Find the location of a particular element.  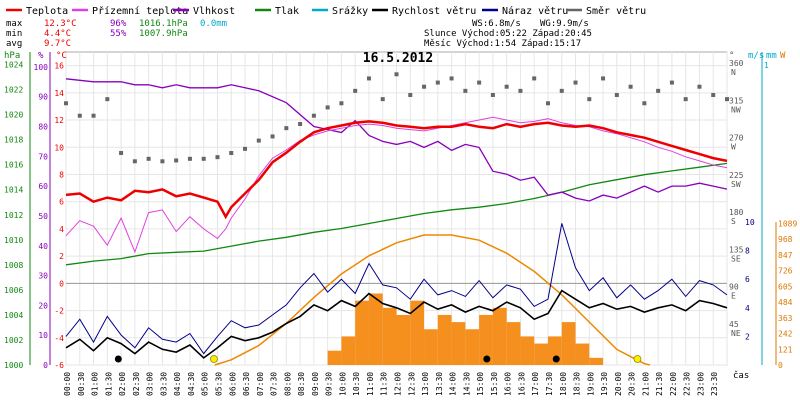

deg-dir: SE is located at coordinates (736, 258).